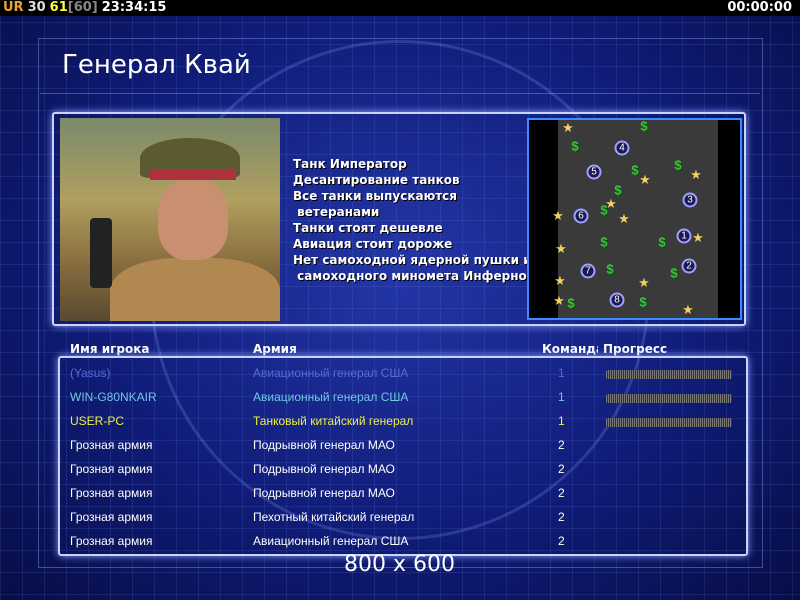  I want to click on player-name: WIN-G80NKAIR, so click(113, 397).